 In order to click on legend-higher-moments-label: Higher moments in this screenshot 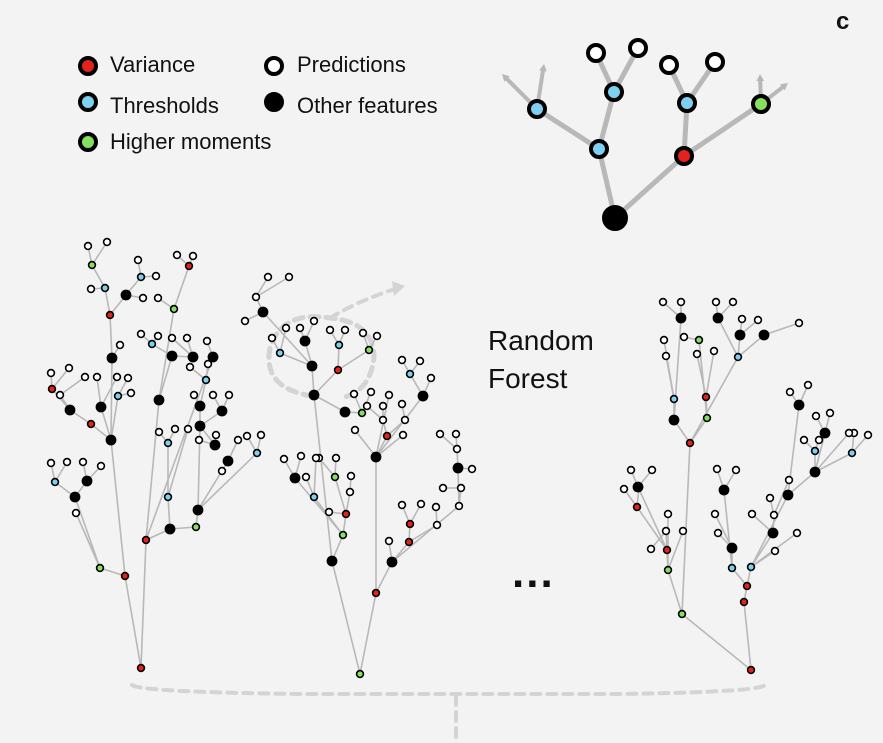, I will do `click(191, 141)`.